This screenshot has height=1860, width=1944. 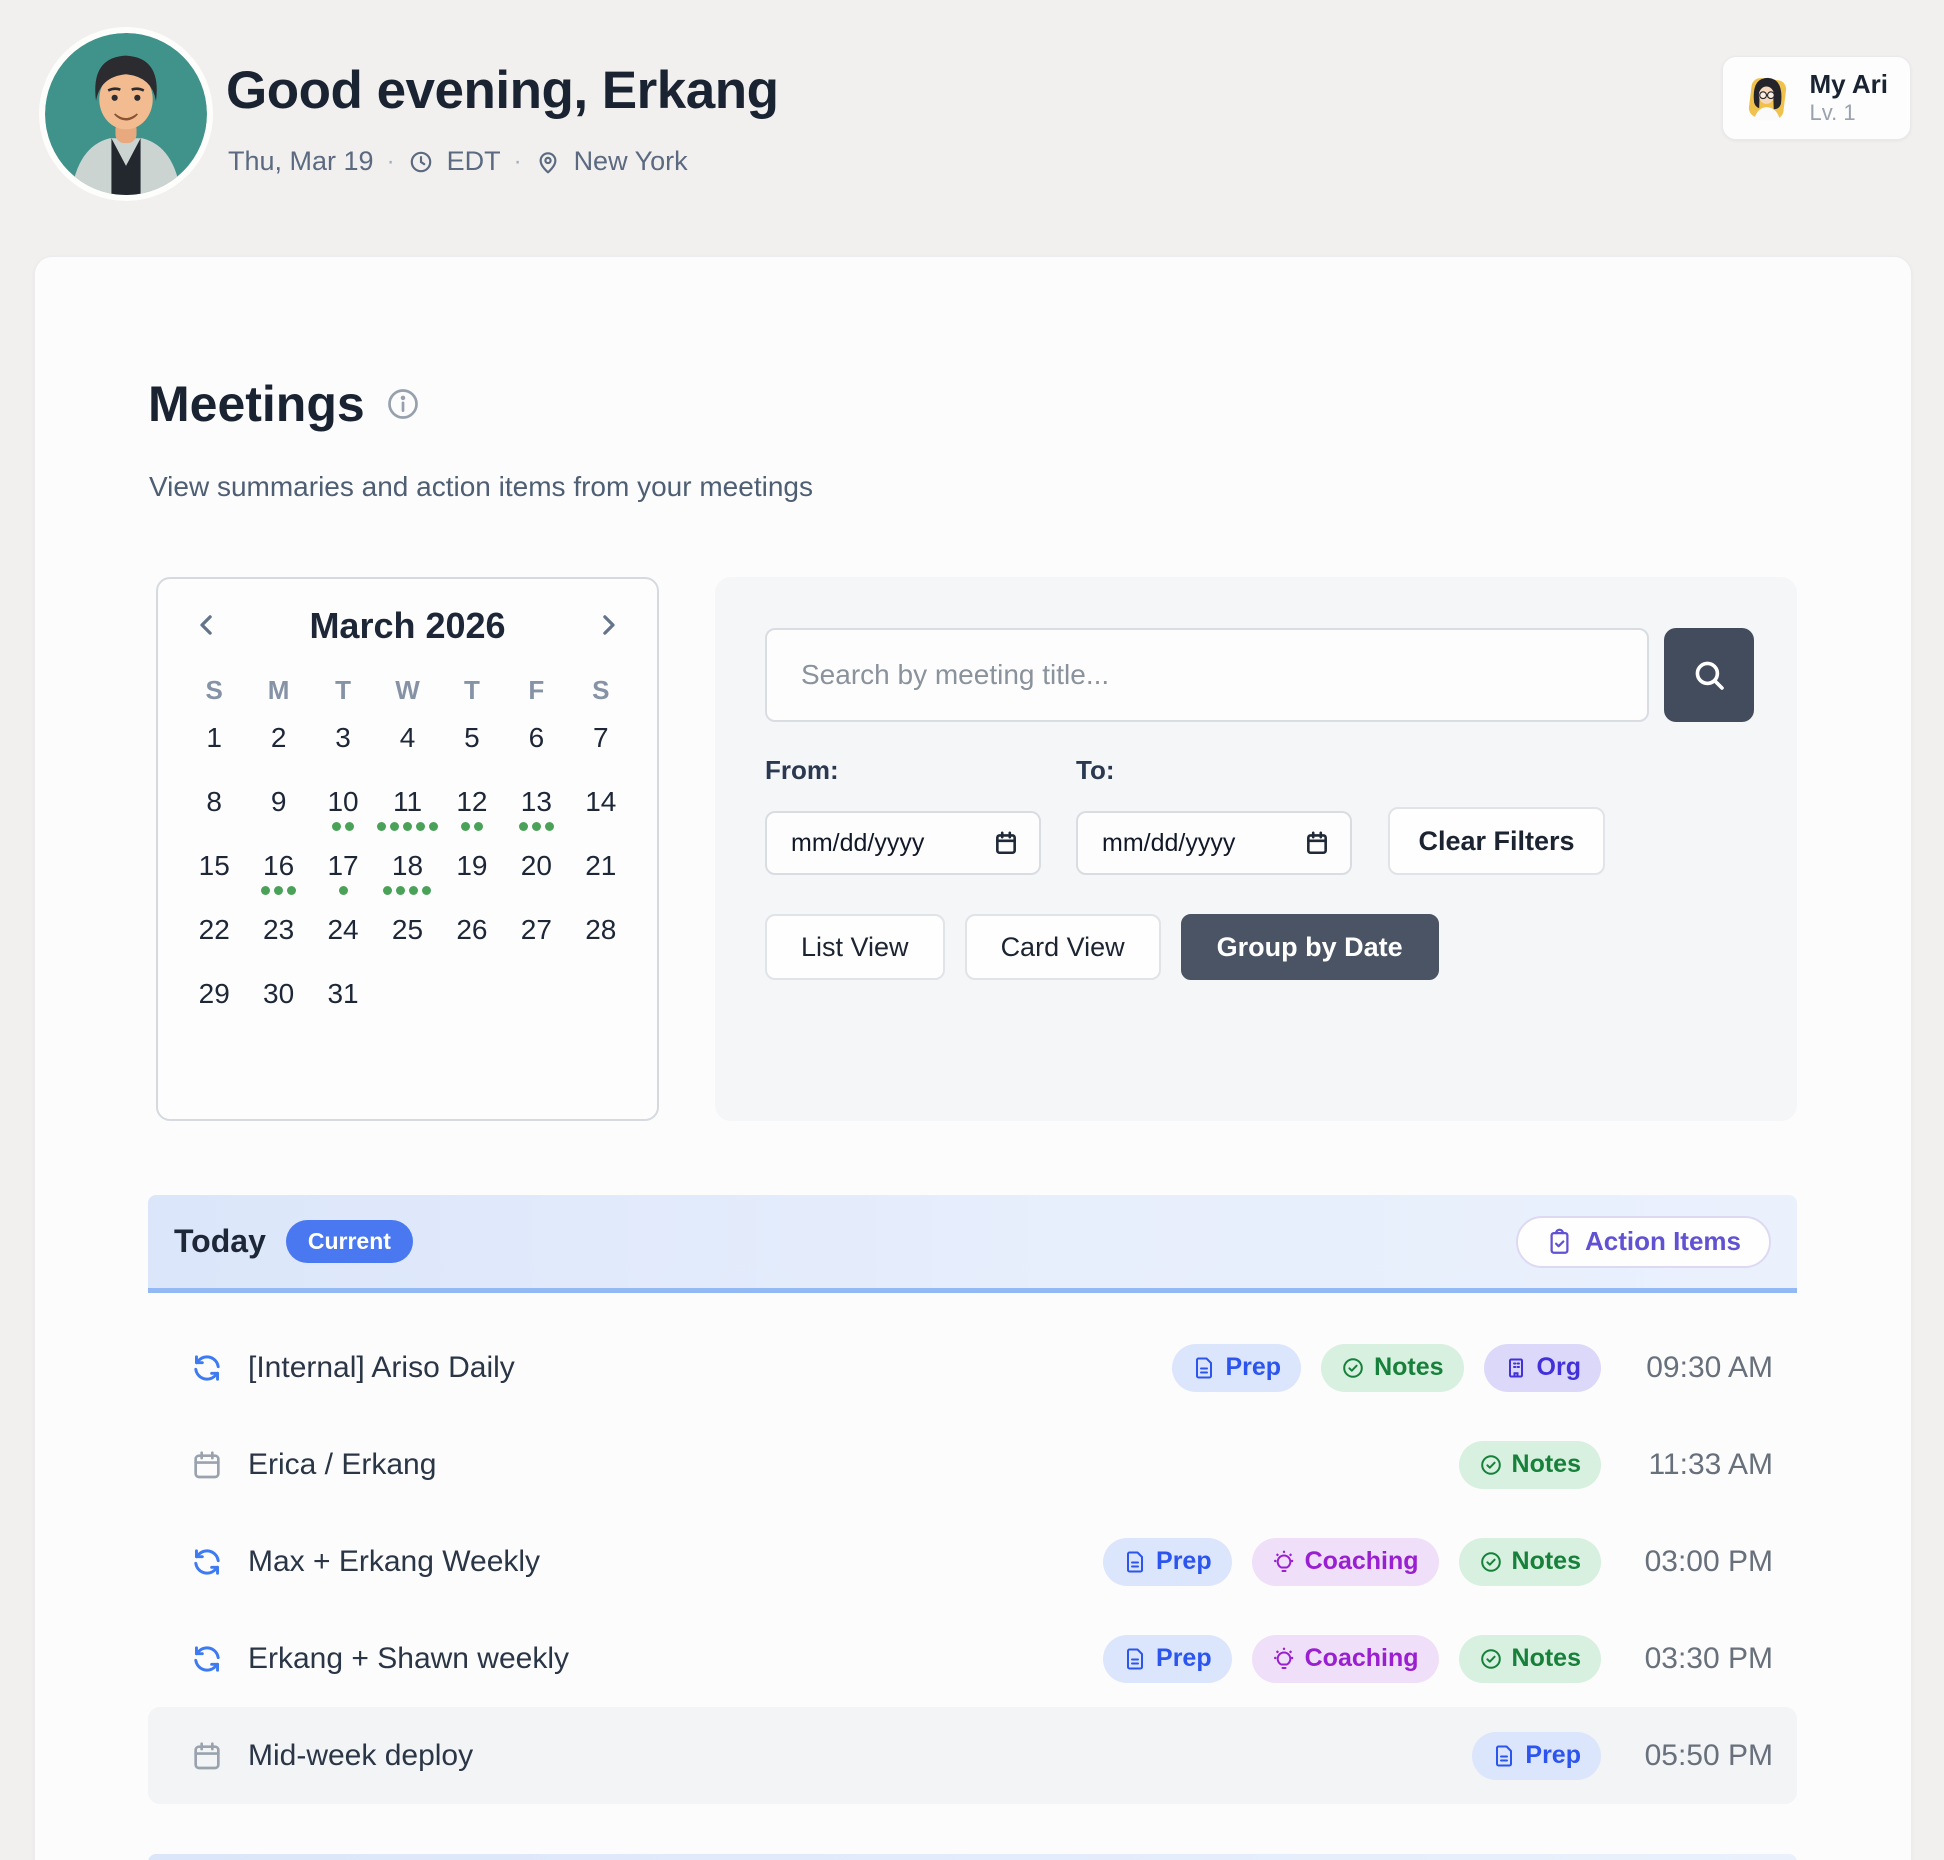 I want to click on calendar-day: 20, so click(x=536, y=873).